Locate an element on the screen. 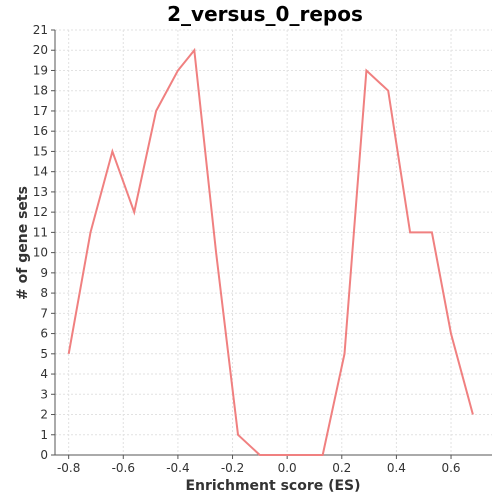  y-tick-label-15: 15 is located at coordinates (40, 151).